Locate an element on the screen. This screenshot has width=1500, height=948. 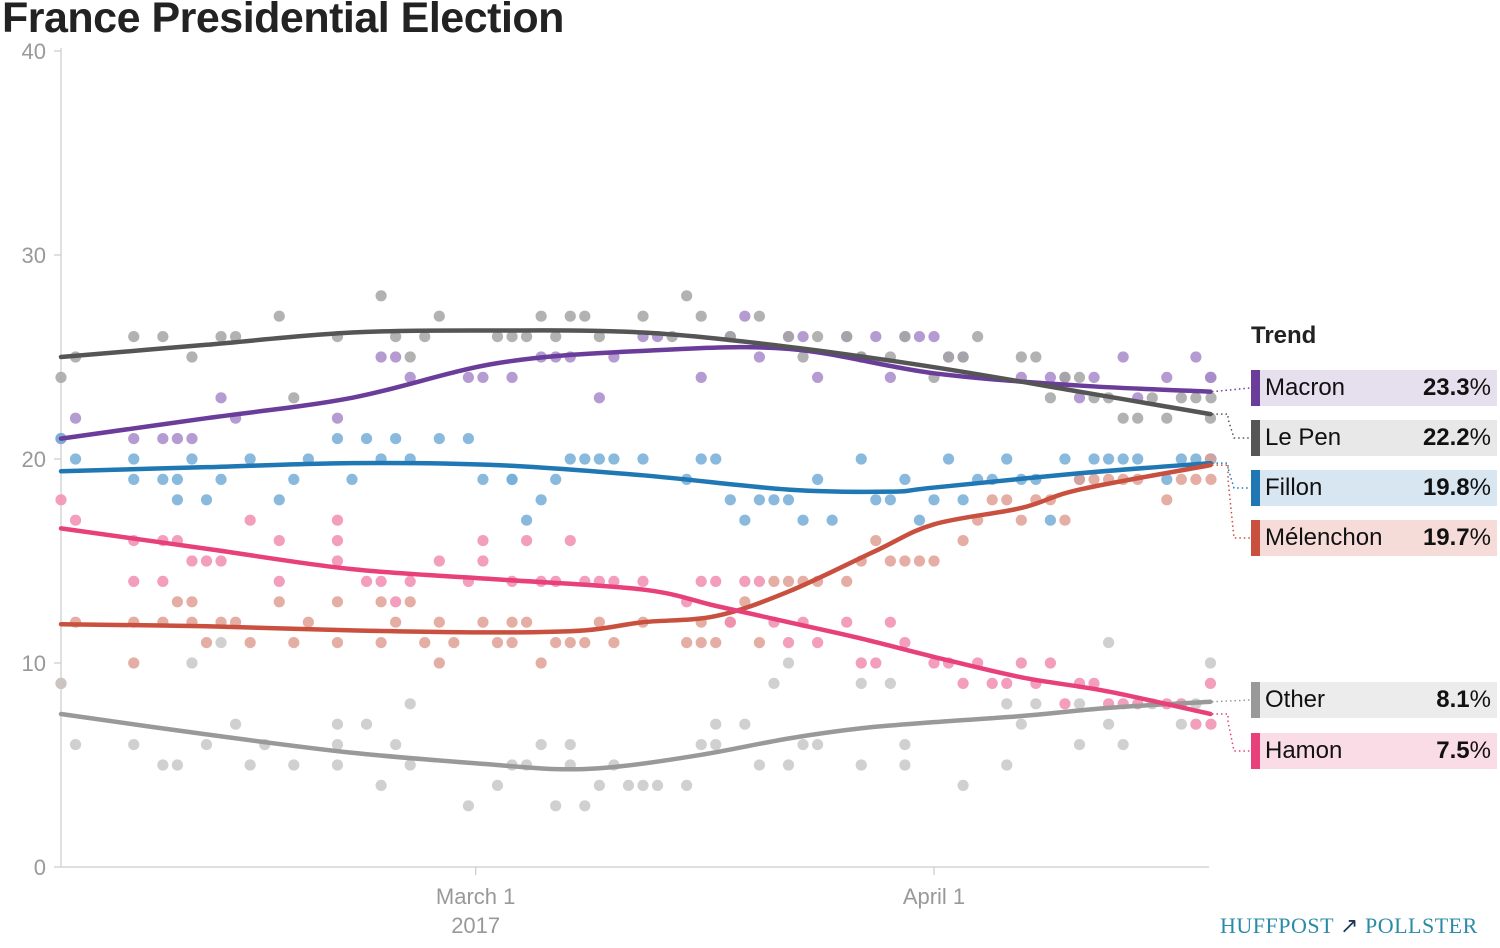
trend-line-lepen is located at coordinates (635, 372).